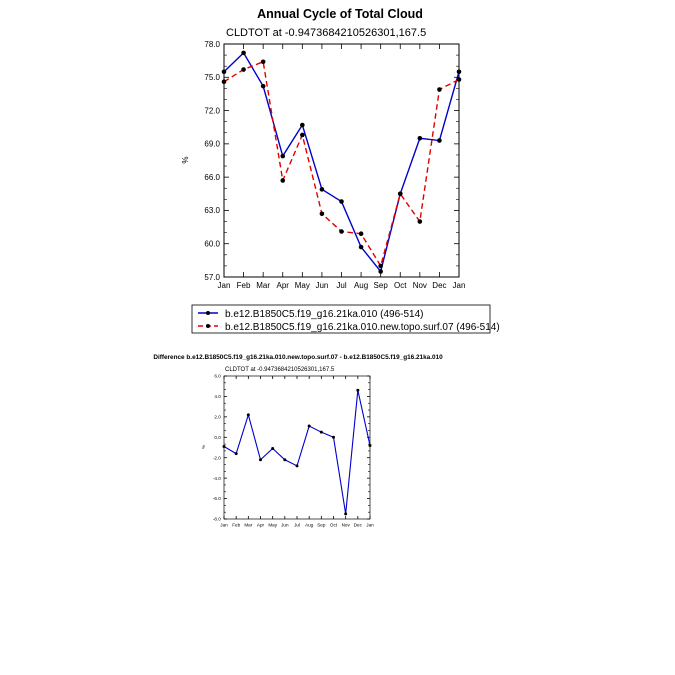 Image resolution: width=675 pixels, height=675 pixels. I want to click on top-x-axis: Jan Feb Mar Apr May Jun Jul Aug Sep Oct Nov Dec Jan, so click(342, 167).